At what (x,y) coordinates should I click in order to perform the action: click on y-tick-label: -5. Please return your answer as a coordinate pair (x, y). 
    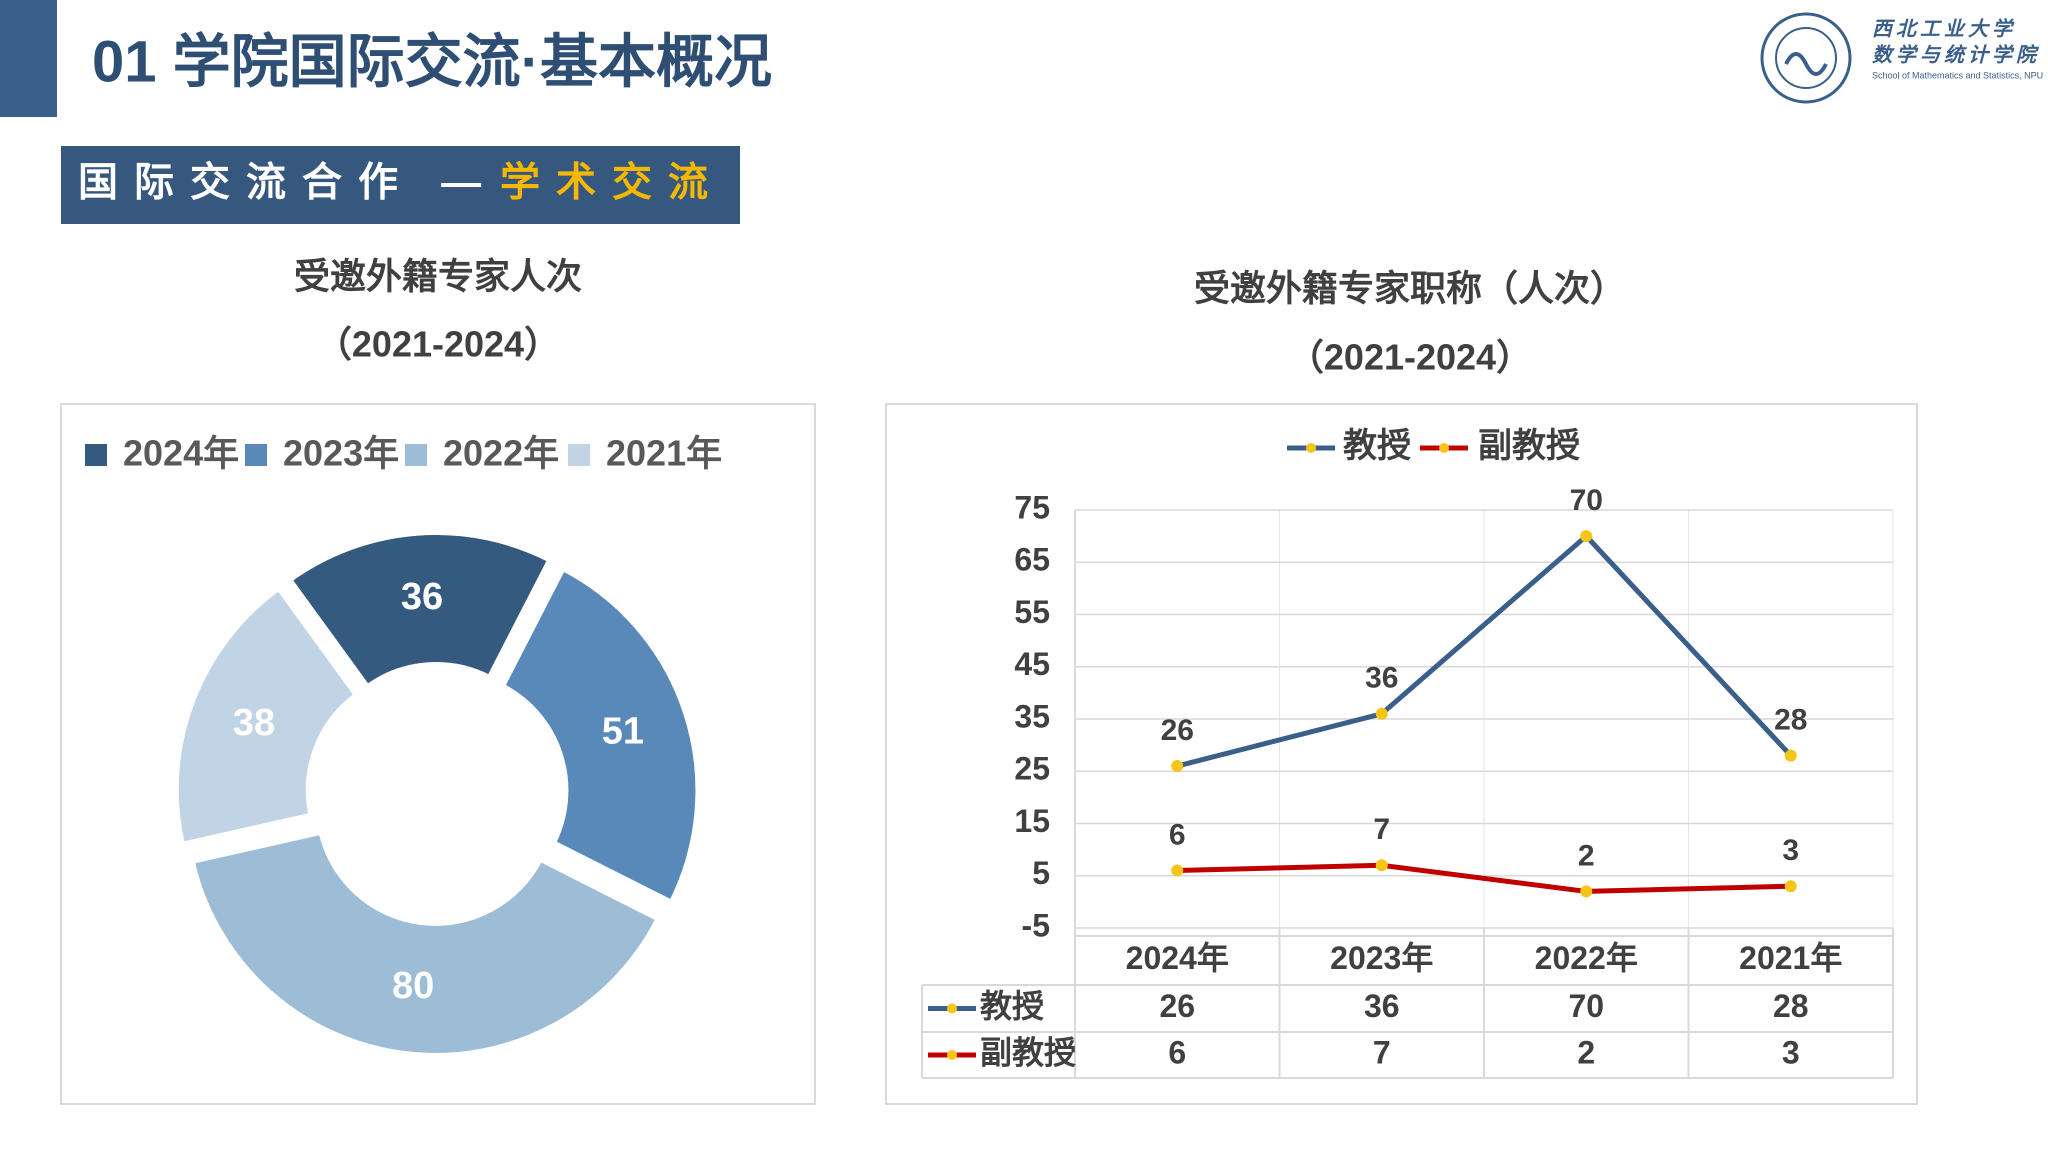
    Looking at the image, I should click on (1036, 925).